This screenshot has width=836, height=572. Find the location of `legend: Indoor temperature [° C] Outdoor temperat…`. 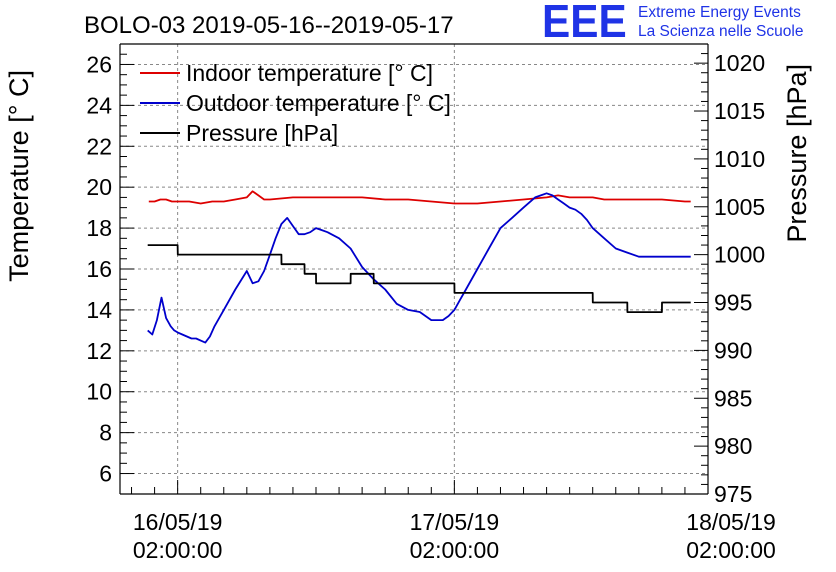

legend: Indoor temperature [° C] Outdoor temperat… is located at coordinates (295, 103).